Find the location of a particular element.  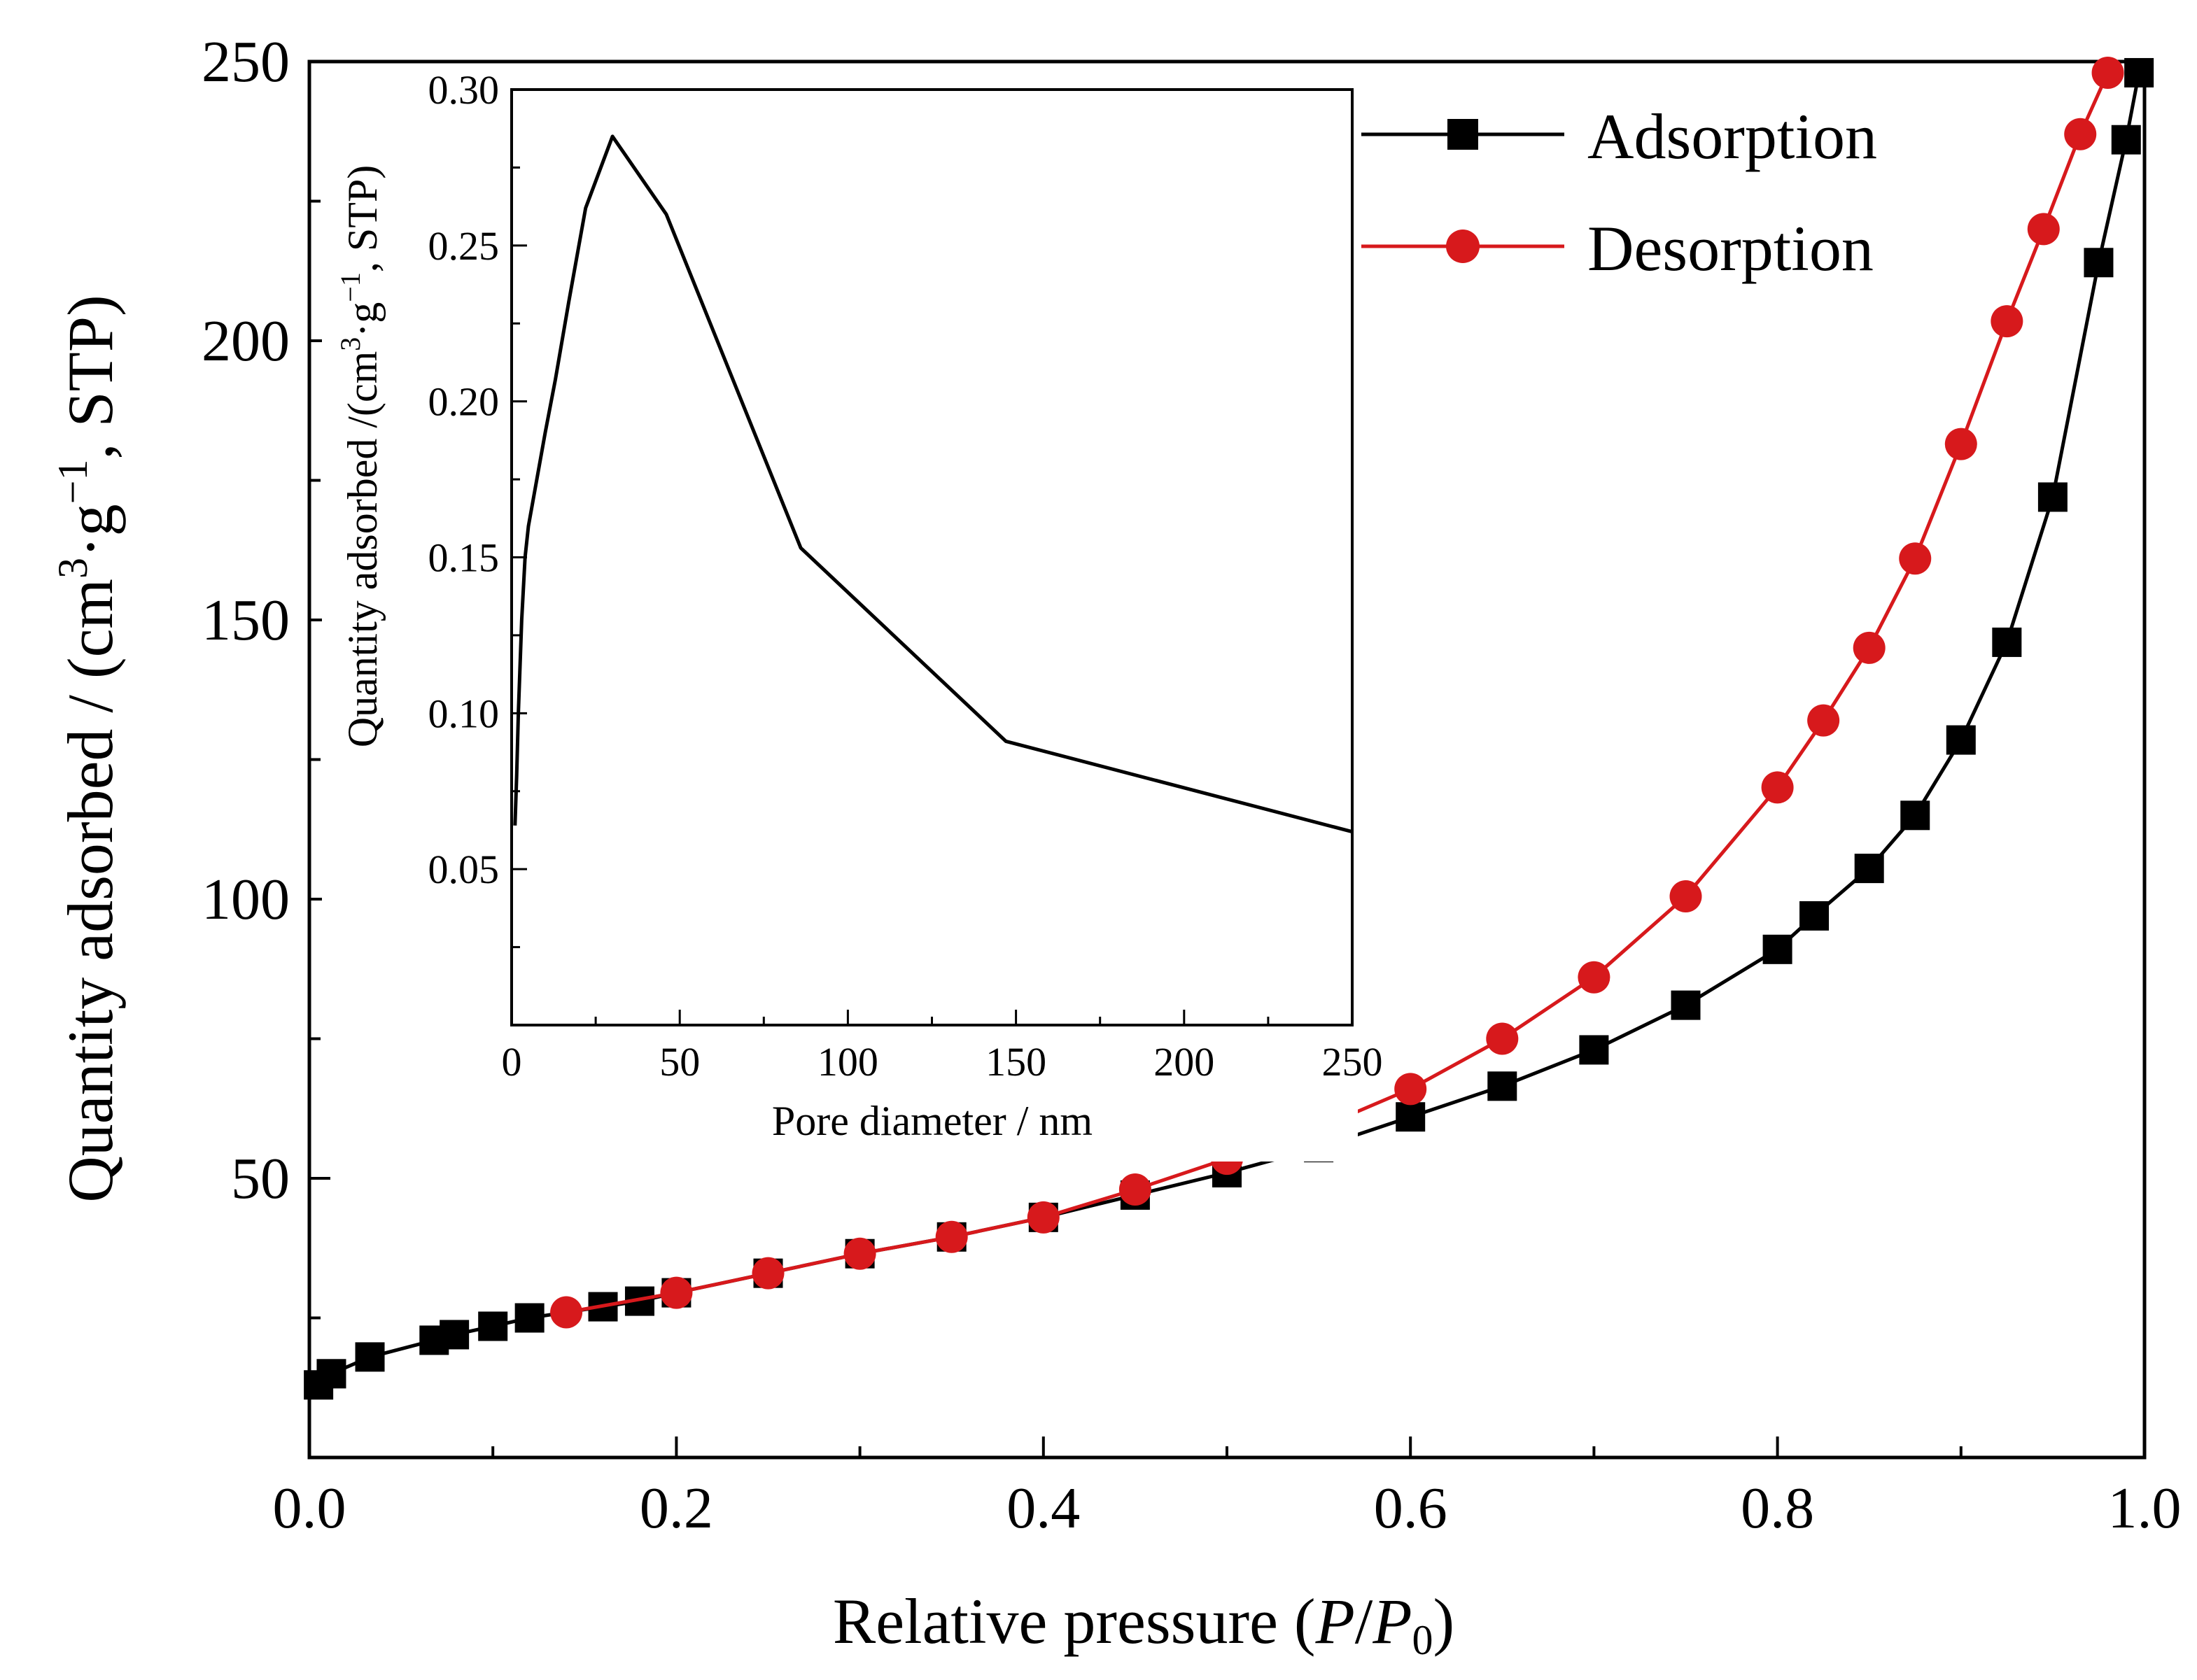

legend-adsorption-label: Adsorption is located at coordinates (1732, 136).